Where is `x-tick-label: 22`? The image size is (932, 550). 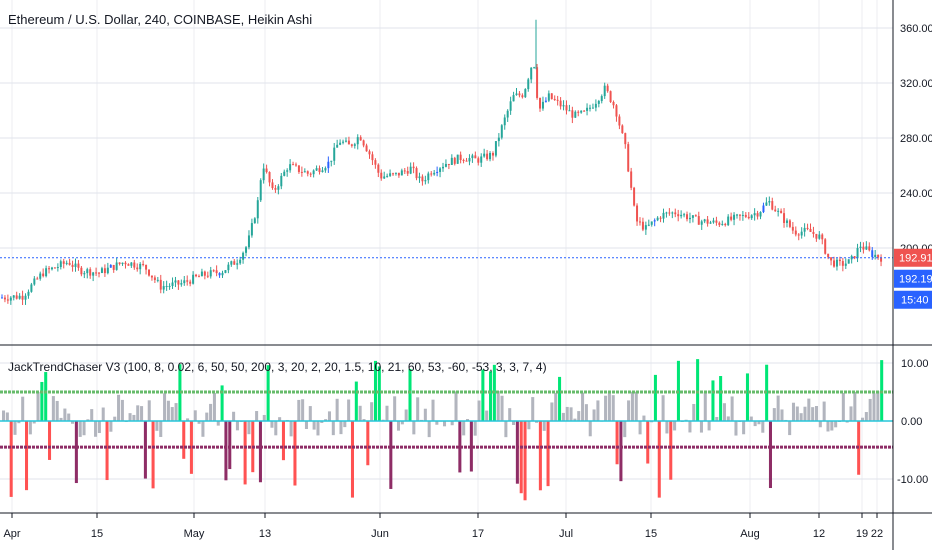
x-tick-label: 22 is located at coordinates (877, 534).